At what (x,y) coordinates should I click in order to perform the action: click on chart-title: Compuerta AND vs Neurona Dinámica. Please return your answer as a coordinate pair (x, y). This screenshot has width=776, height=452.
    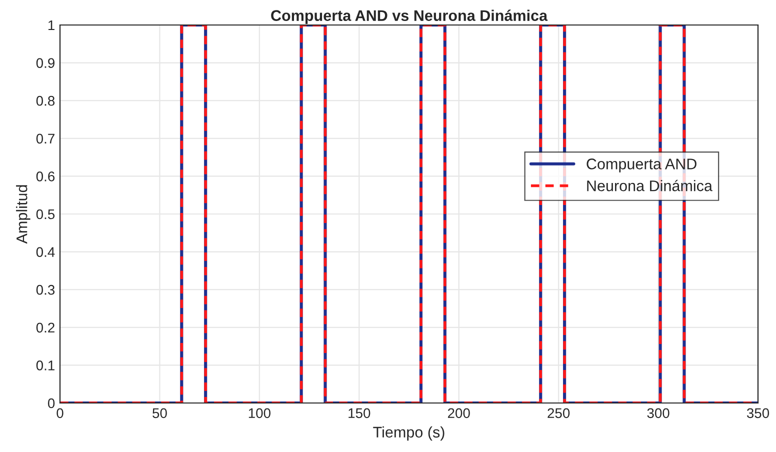
    Looking at the image, I should click on (409, 17).